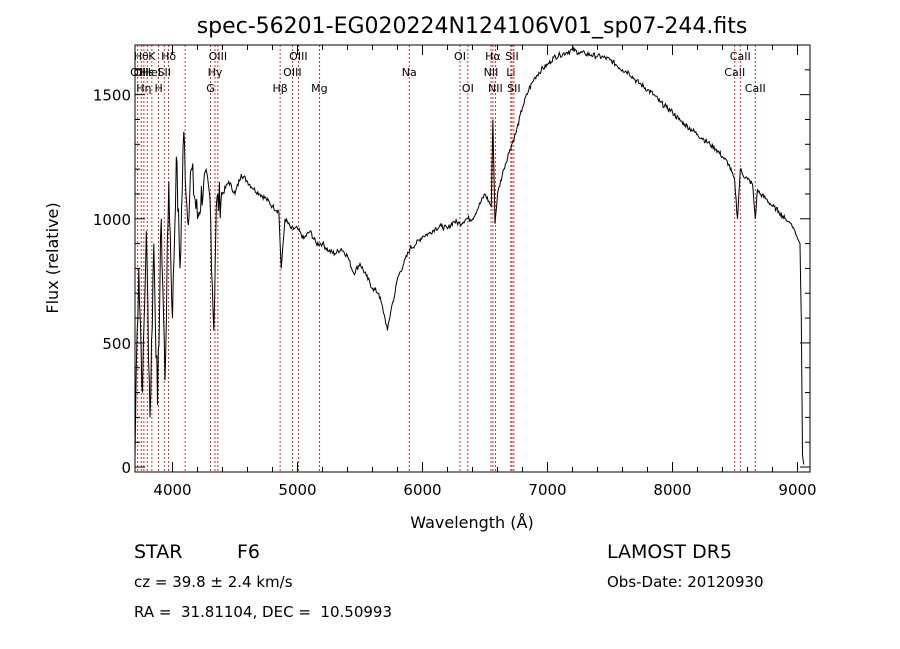 Image resolution: width=900 pixels, height=649 pixels. I want to click on line-marker-label: Li, so click(510, 72).